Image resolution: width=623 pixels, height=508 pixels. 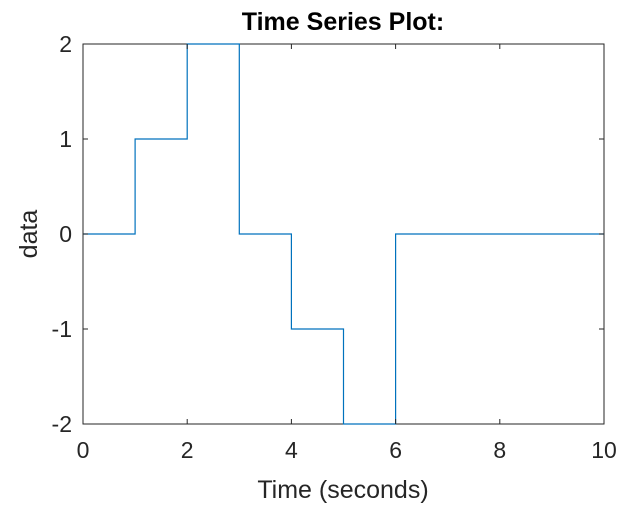 What do you see at coordinates (342, 490) in the screenshot?
I see `x-axis-label: Time (seconds)` at bounding box center [342, 490].